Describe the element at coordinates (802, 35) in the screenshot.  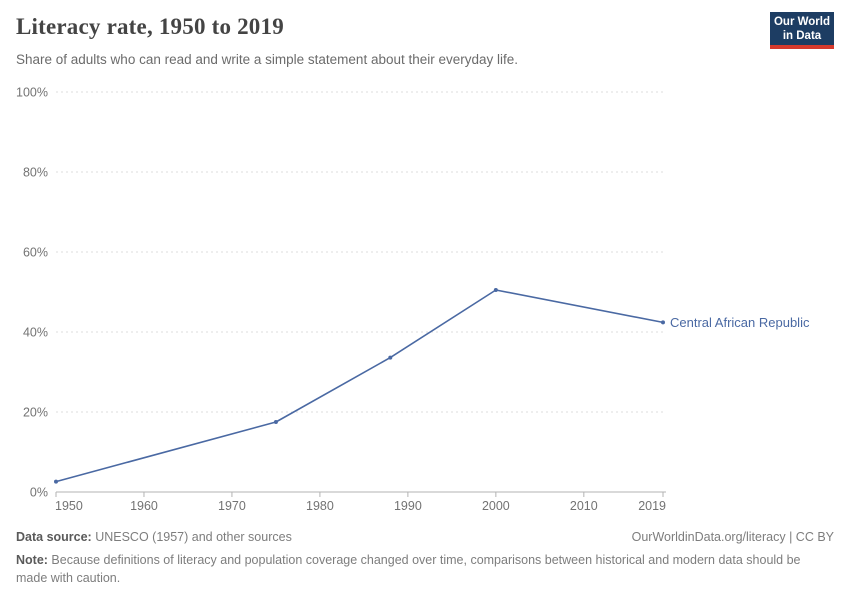
I see `owid-logo-line2: in Data` at that location.